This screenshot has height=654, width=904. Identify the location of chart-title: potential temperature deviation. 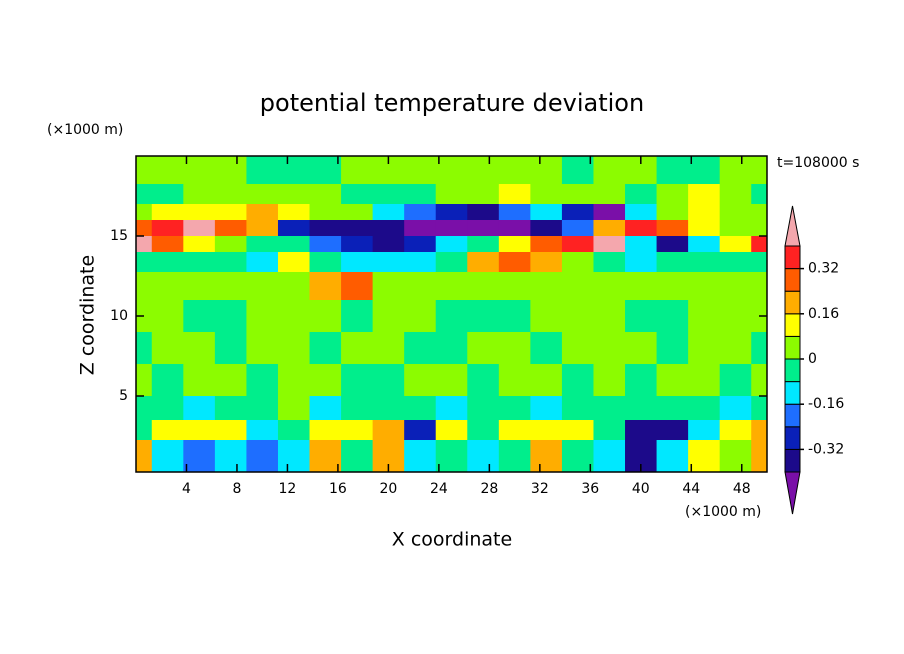
(452, 103).